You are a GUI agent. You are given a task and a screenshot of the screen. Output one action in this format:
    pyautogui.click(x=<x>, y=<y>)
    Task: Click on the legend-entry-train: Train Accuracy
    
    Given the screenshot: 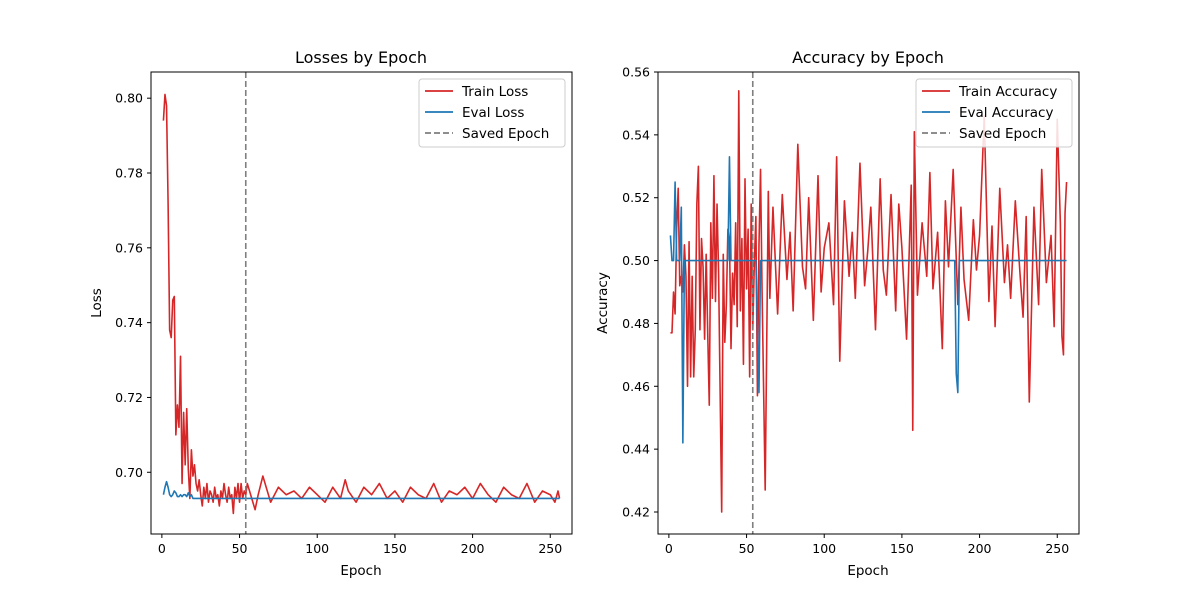 What is the action you would take?
    pyautogui.click(x=989, y=92)
    